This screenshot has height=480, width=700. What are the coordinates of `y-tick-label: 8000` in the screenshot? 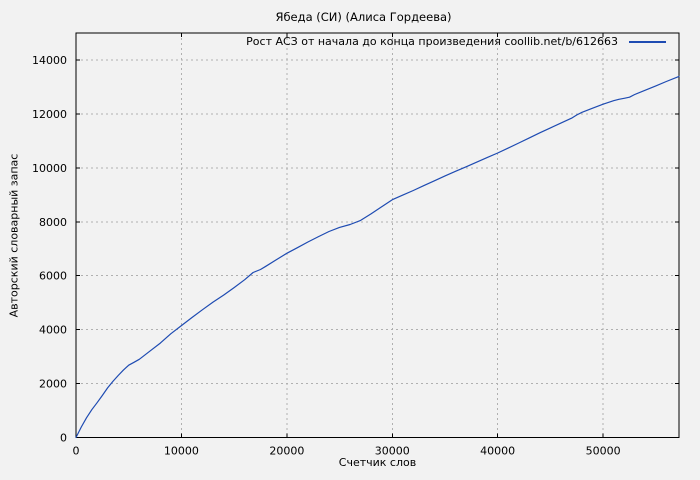 It's located at (53, 222).